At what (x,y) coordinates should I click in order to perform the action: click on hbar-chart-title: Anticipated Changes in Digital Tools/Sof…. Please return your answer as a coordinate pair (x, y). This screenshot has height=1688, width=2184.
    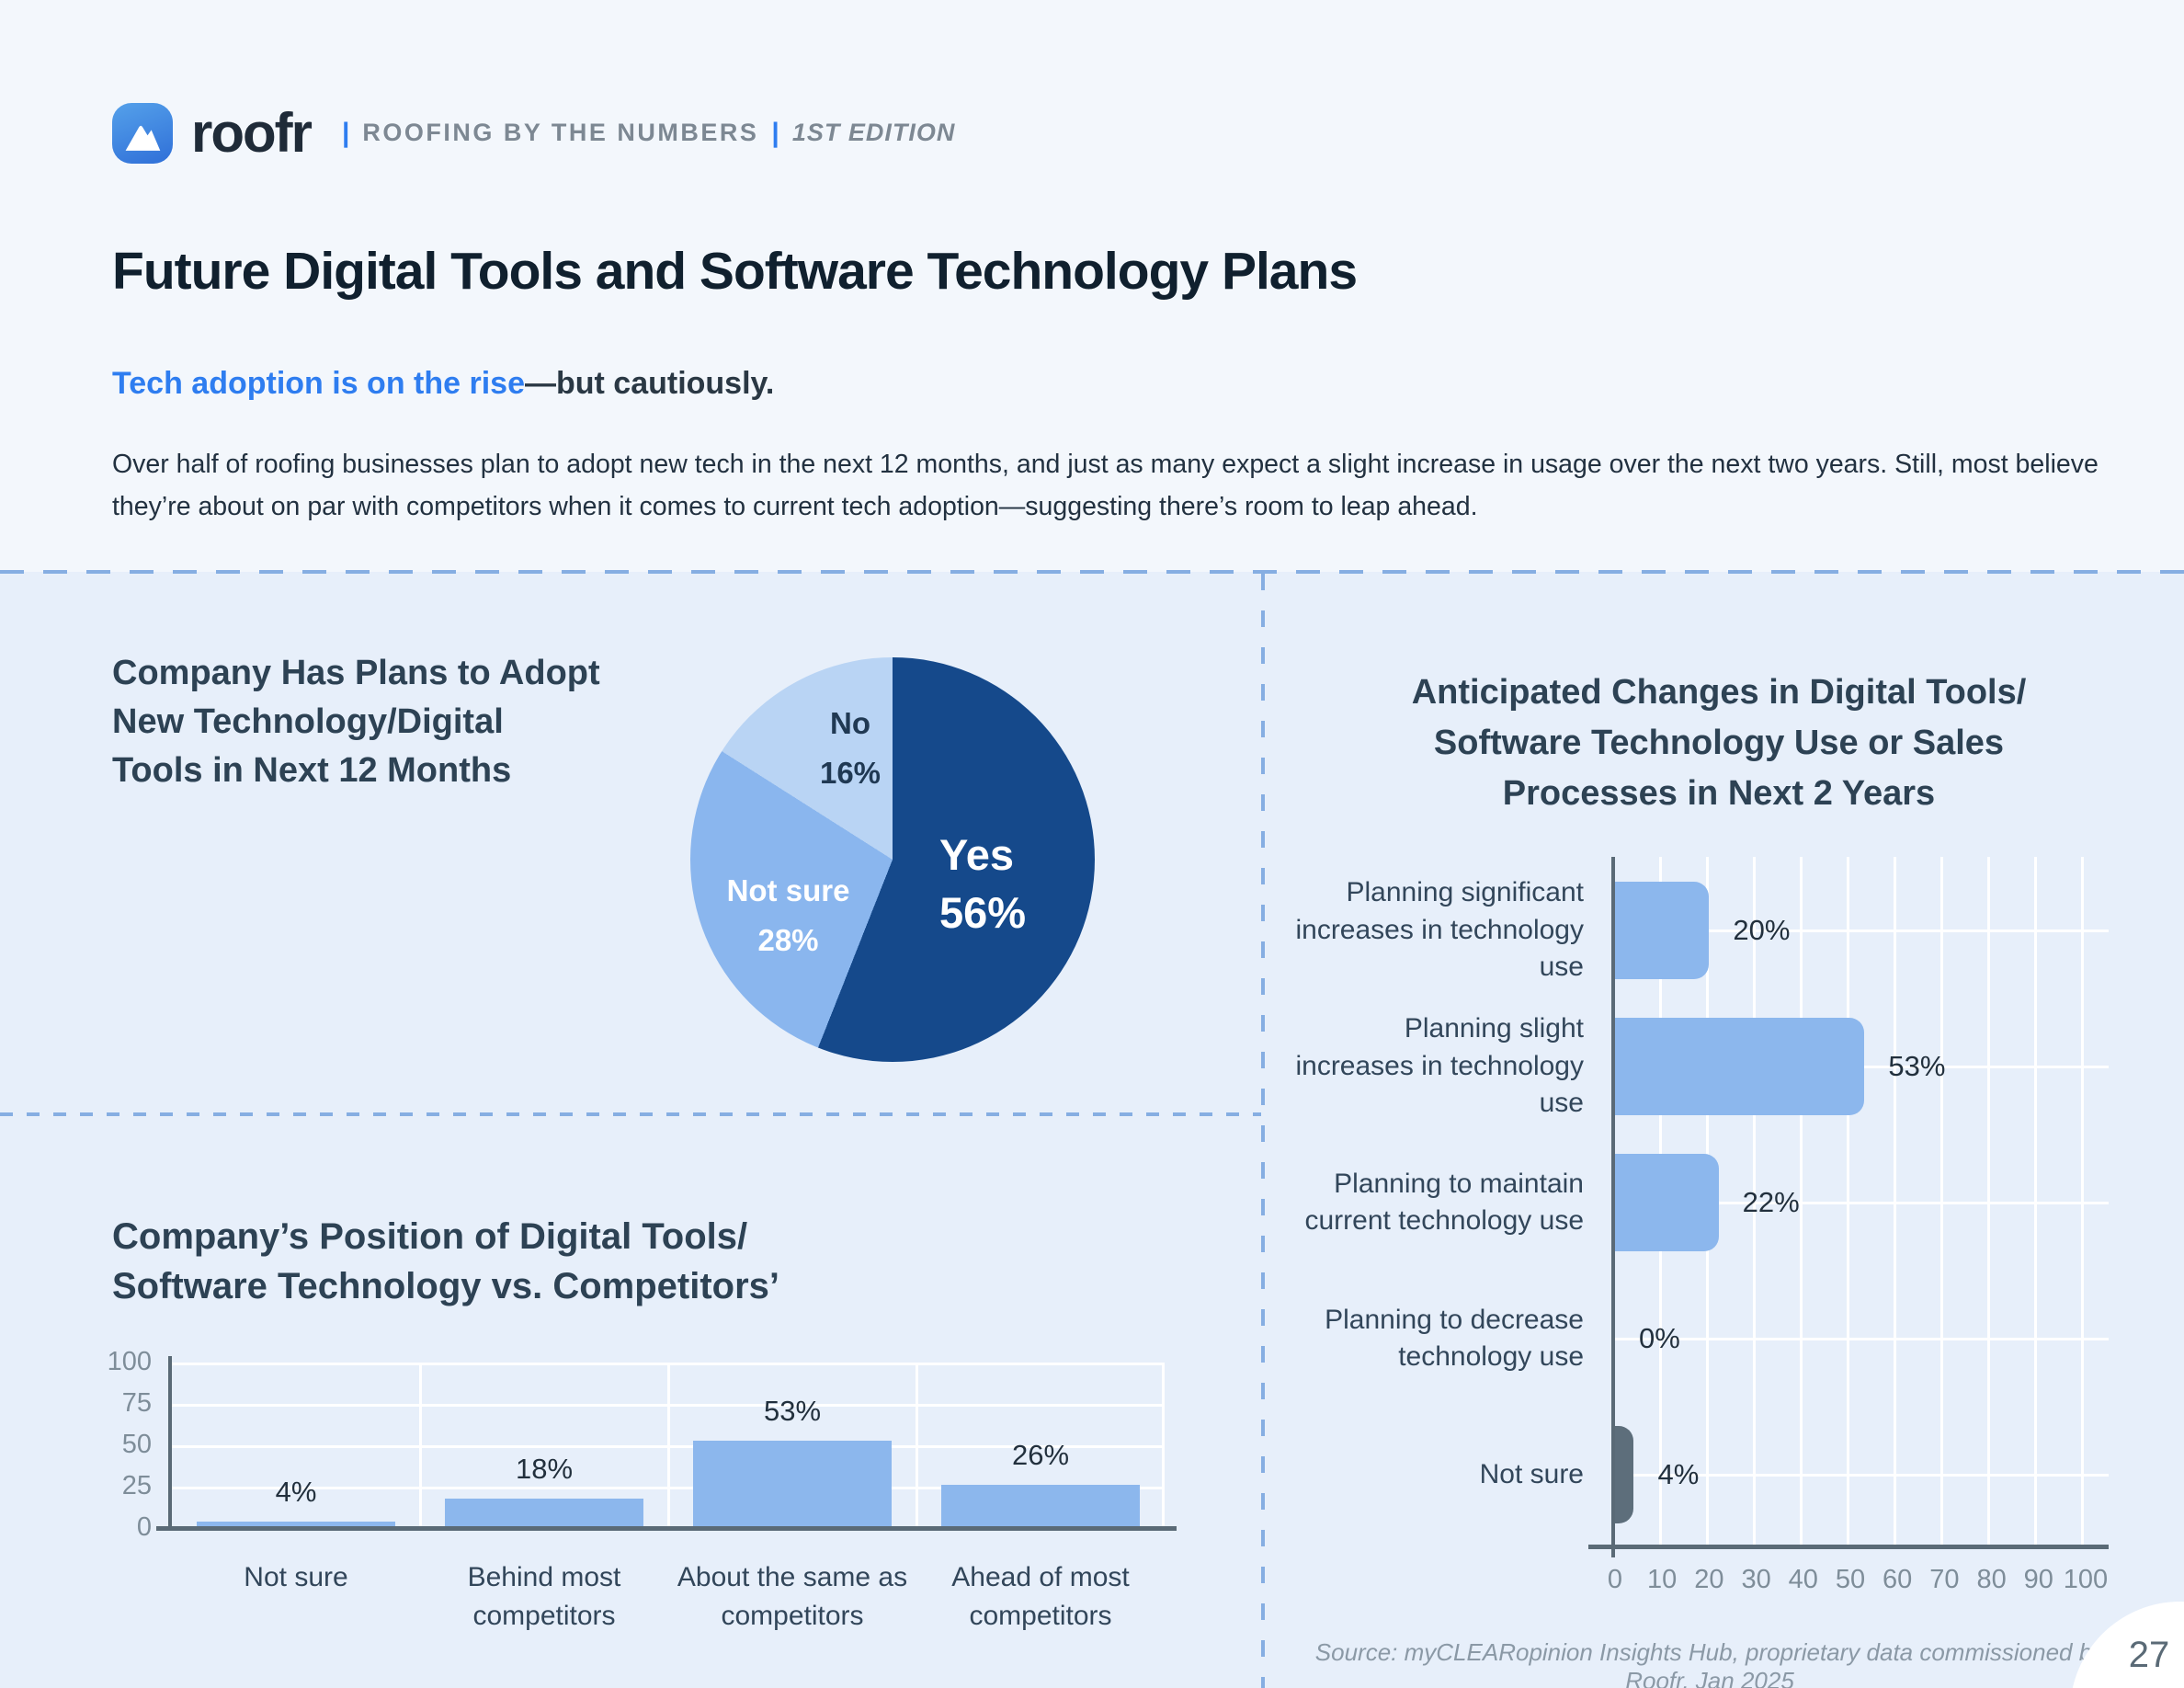
    Looking at the image, I should click on (1719, 743).